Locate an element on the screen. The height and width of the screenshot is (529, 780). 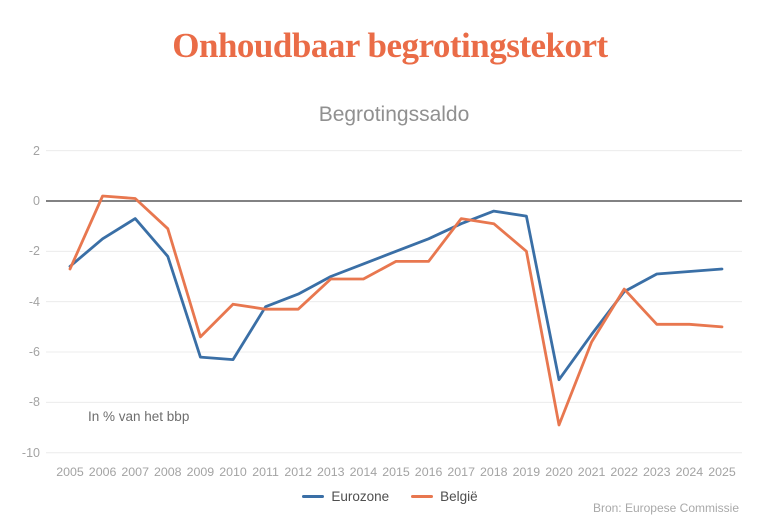
x-tick-label: 2022 is located at coordinates (624, 472).